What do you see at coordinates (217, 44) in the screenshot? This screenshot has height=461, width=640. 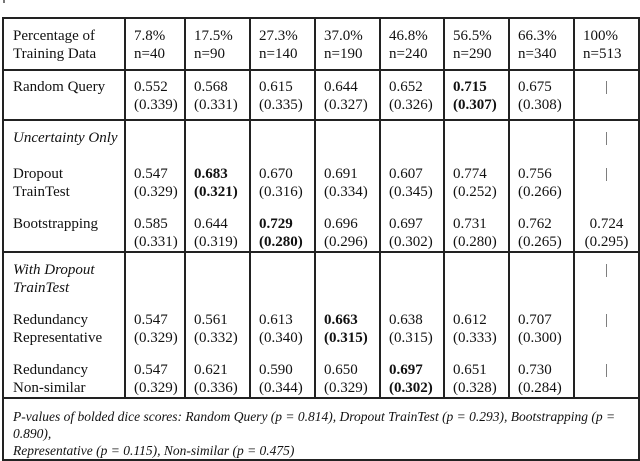 I see `header-col-2: 17.5% n=90` at bounding box center [217, 44].